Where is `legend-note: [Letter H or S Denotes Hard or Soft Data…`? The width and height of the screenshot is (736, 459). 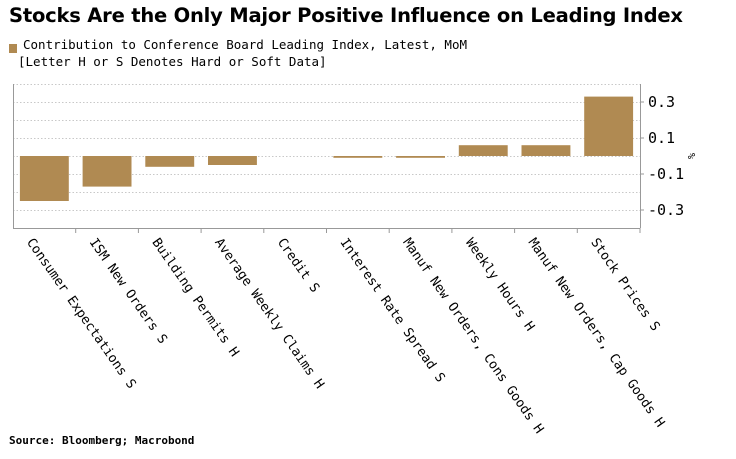
legend-note: [Letter H or S Denotes Hard or Soft Data… is located at coordinates (172, 61).